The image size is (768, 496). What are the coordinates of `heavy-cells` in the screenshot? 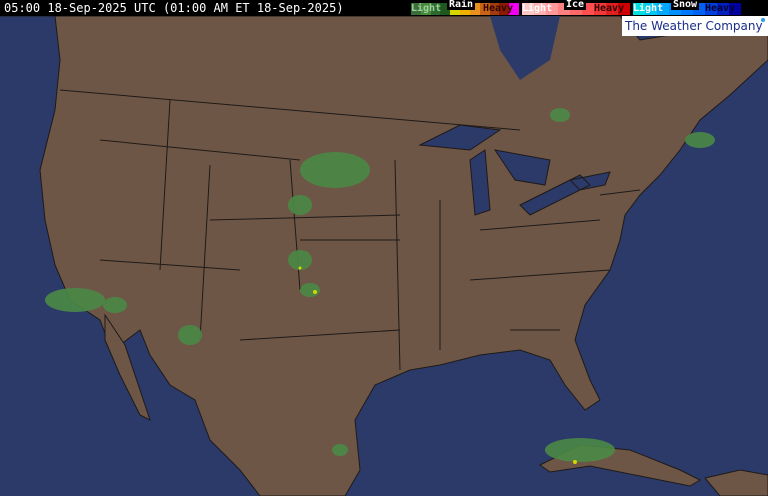 It's located at (437, 365).